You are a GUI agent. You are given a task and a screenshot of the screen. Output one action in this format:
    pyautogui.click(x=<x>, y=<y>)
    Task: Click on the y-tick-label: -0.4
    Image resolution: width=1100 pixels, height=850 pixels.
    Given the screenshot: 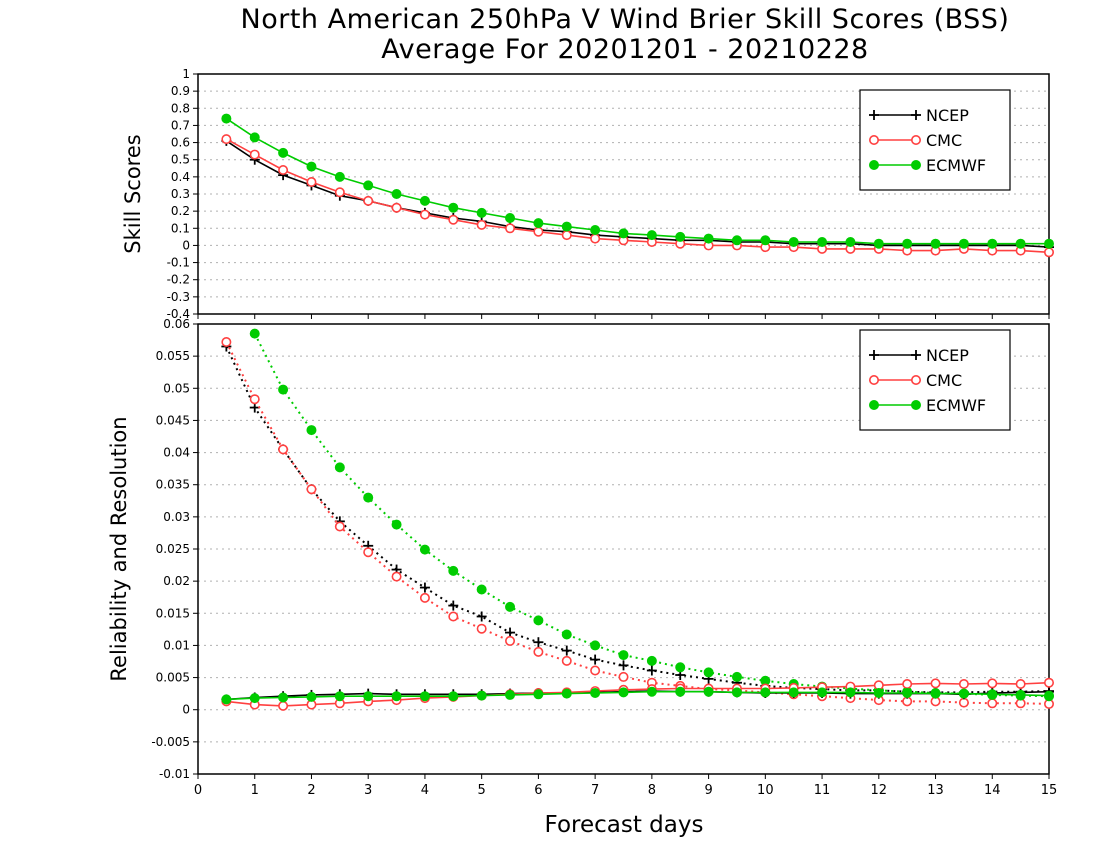 What is the action you would take?
    pyautogui.click(x=178, y=314)
    